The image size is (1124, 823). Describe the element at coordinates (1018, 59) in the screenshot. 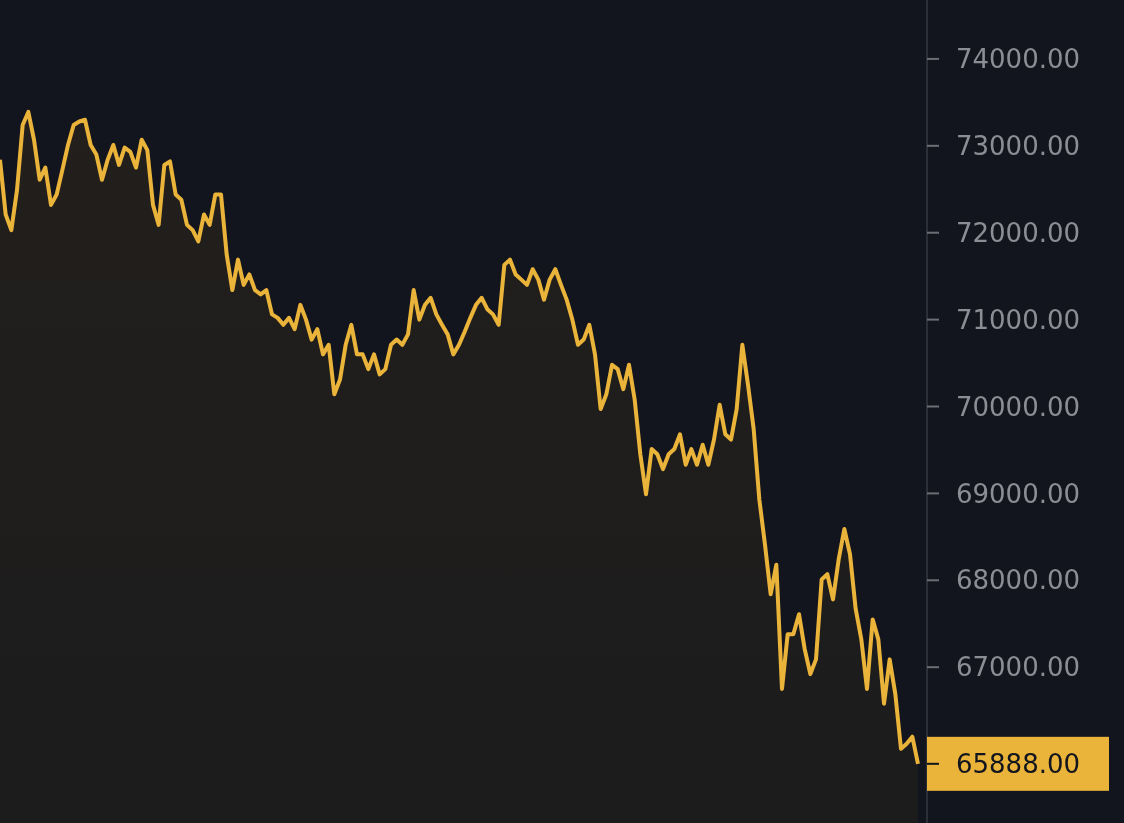

I see `y-tick-label: 74000.00` at that location.